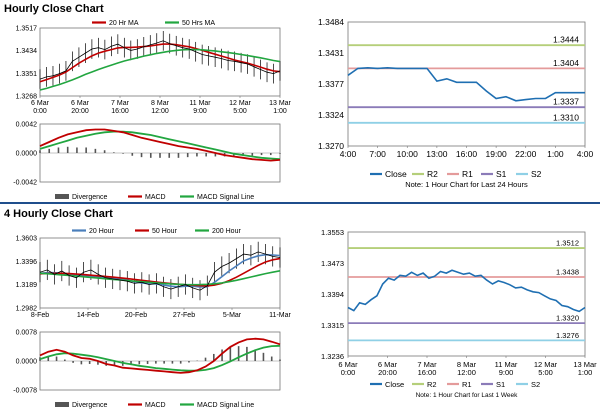  I want to click on legend-50-hrs-ma: 50 Hrs MA, so click(198, 23).